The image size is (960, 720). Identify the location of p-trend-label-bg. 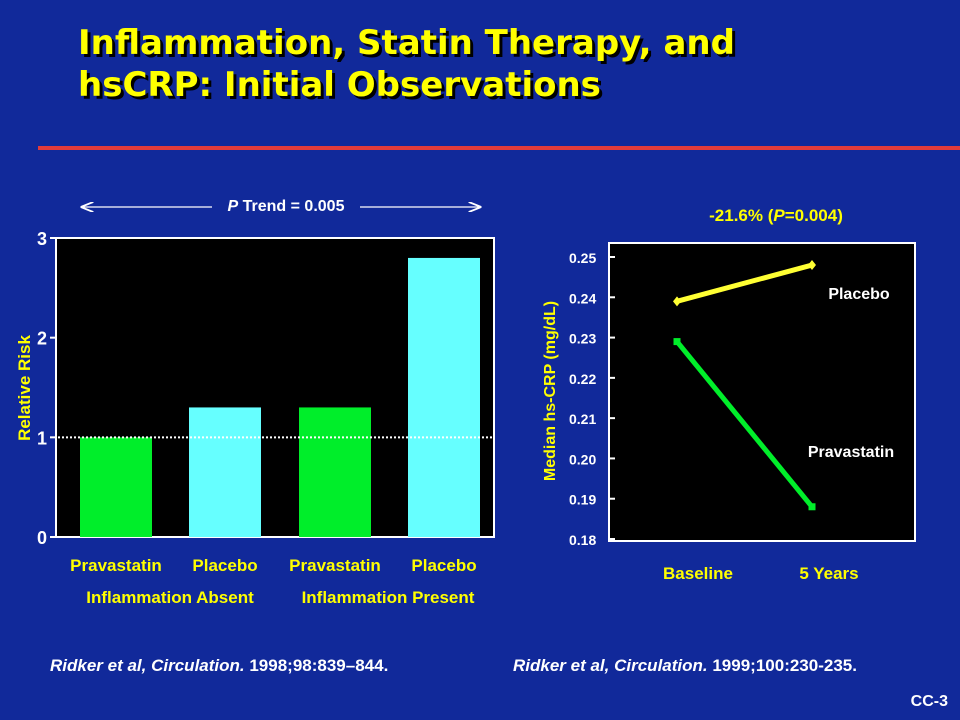
(286, 205).